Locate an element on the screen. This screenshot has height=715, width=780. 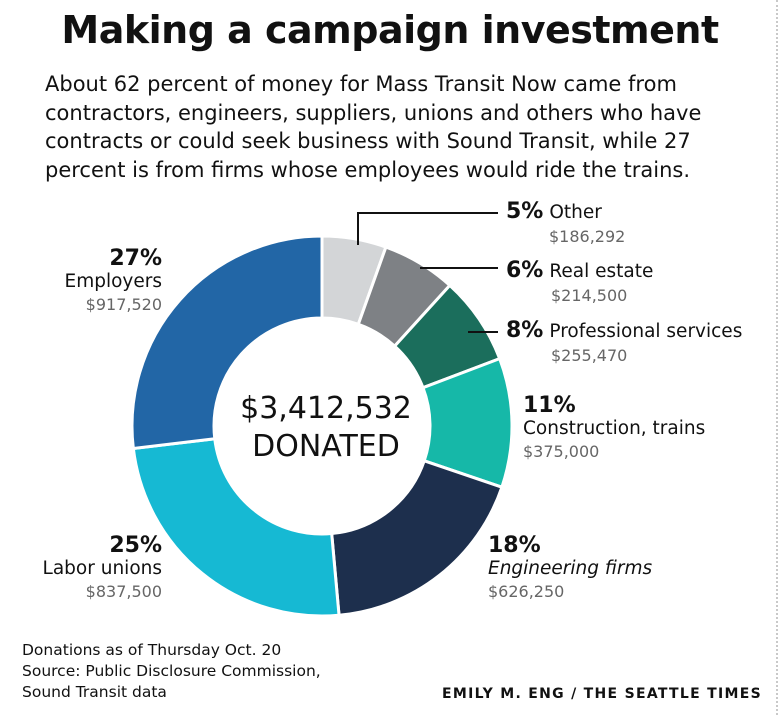
label-employers: 27% Employers $917,520 is located at coordinates (114, 280).